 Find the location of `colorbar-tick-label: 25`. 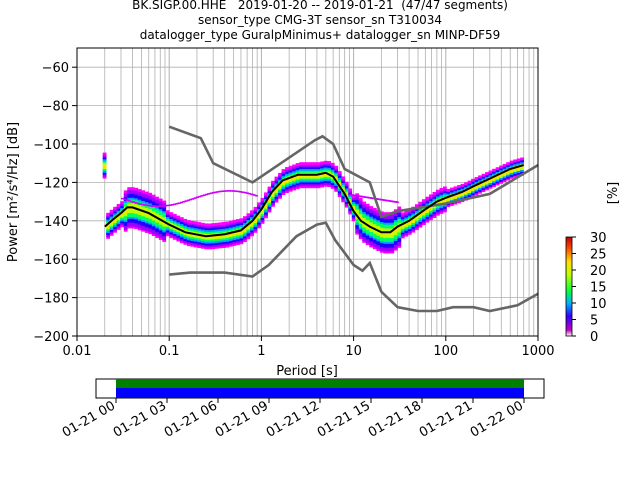

colorbar-tick-label: 25 is located at coordinates (598, 255).